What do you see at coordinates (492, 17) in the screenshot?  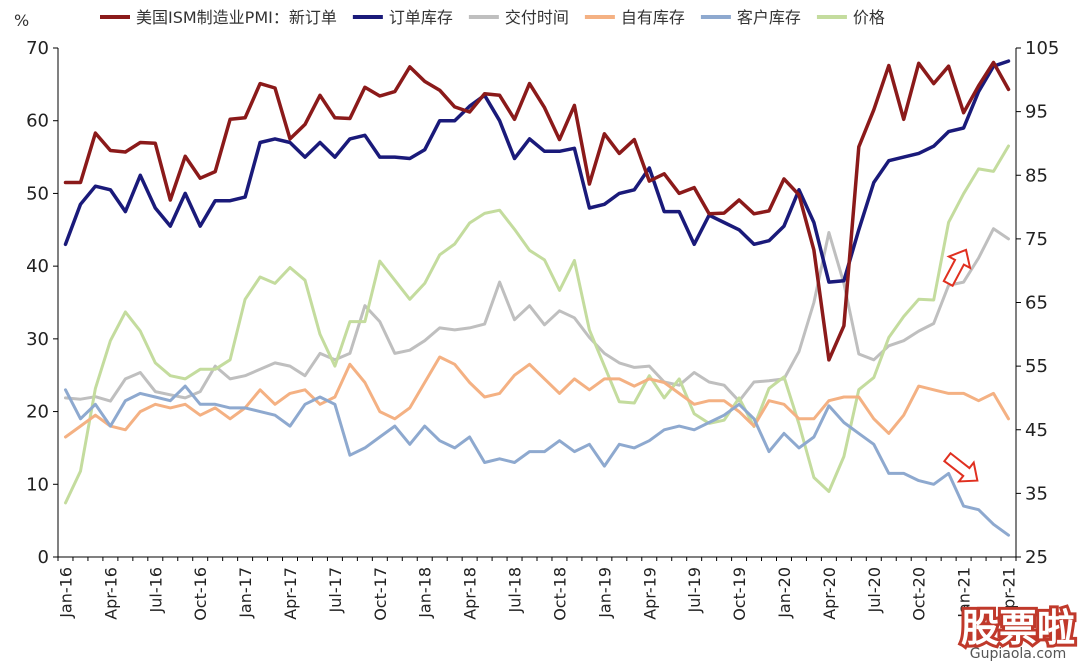 I see `legend: 美国ISM制造业PMI：新订单 订单库存 交付时间 自有库存 客户库存 价格` at bounding box center [492, 17].